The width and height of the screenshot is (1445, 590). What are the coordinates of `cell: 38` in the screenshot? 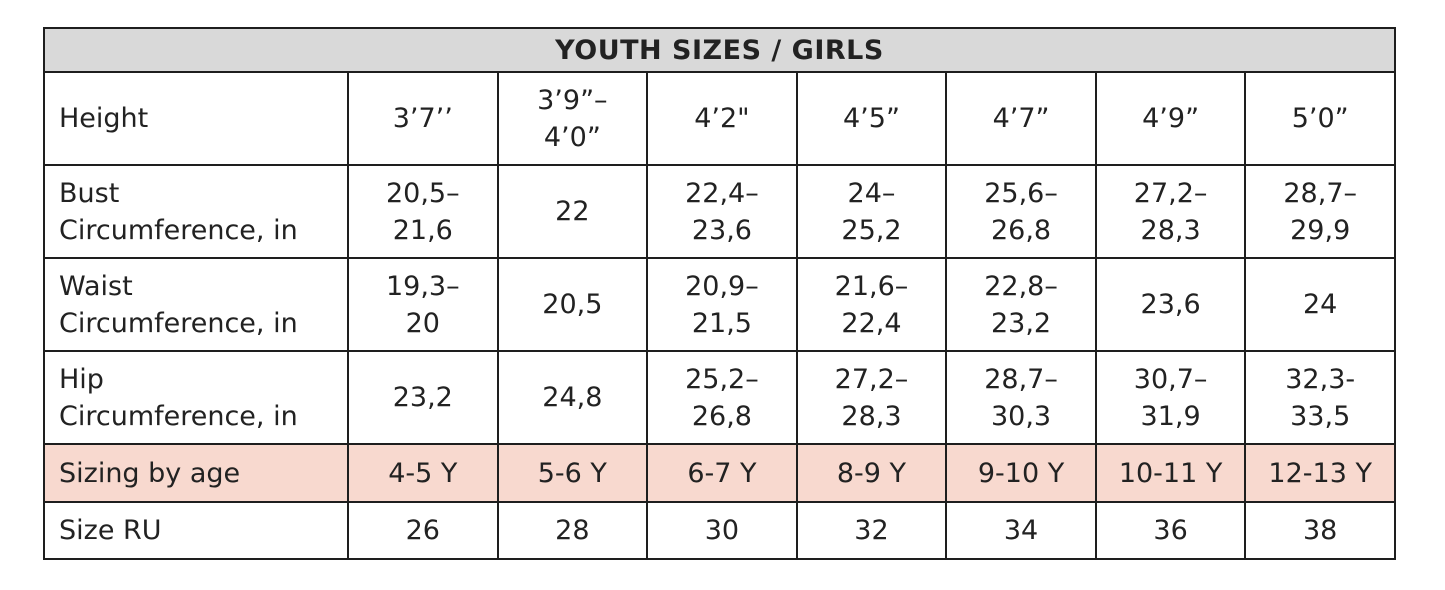 It's located at (1320, 530).